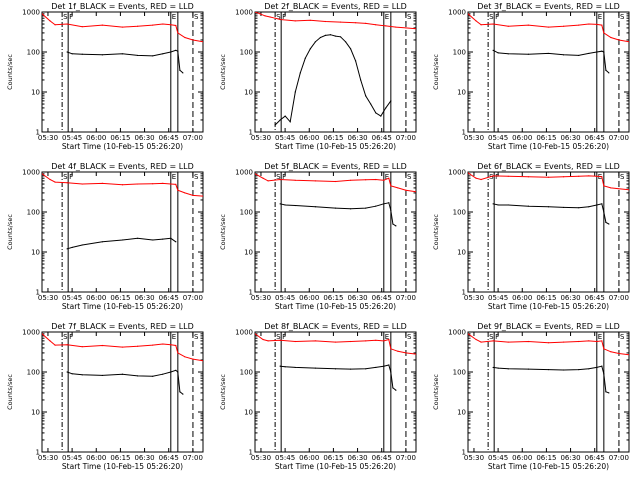 The width and height of the screenshot is (640, 480). Describe the element at coordinates (548, 6) in the screenshot. I see `chart-title: Det 3f_BLACK = Events, RED = LLD` at that location.